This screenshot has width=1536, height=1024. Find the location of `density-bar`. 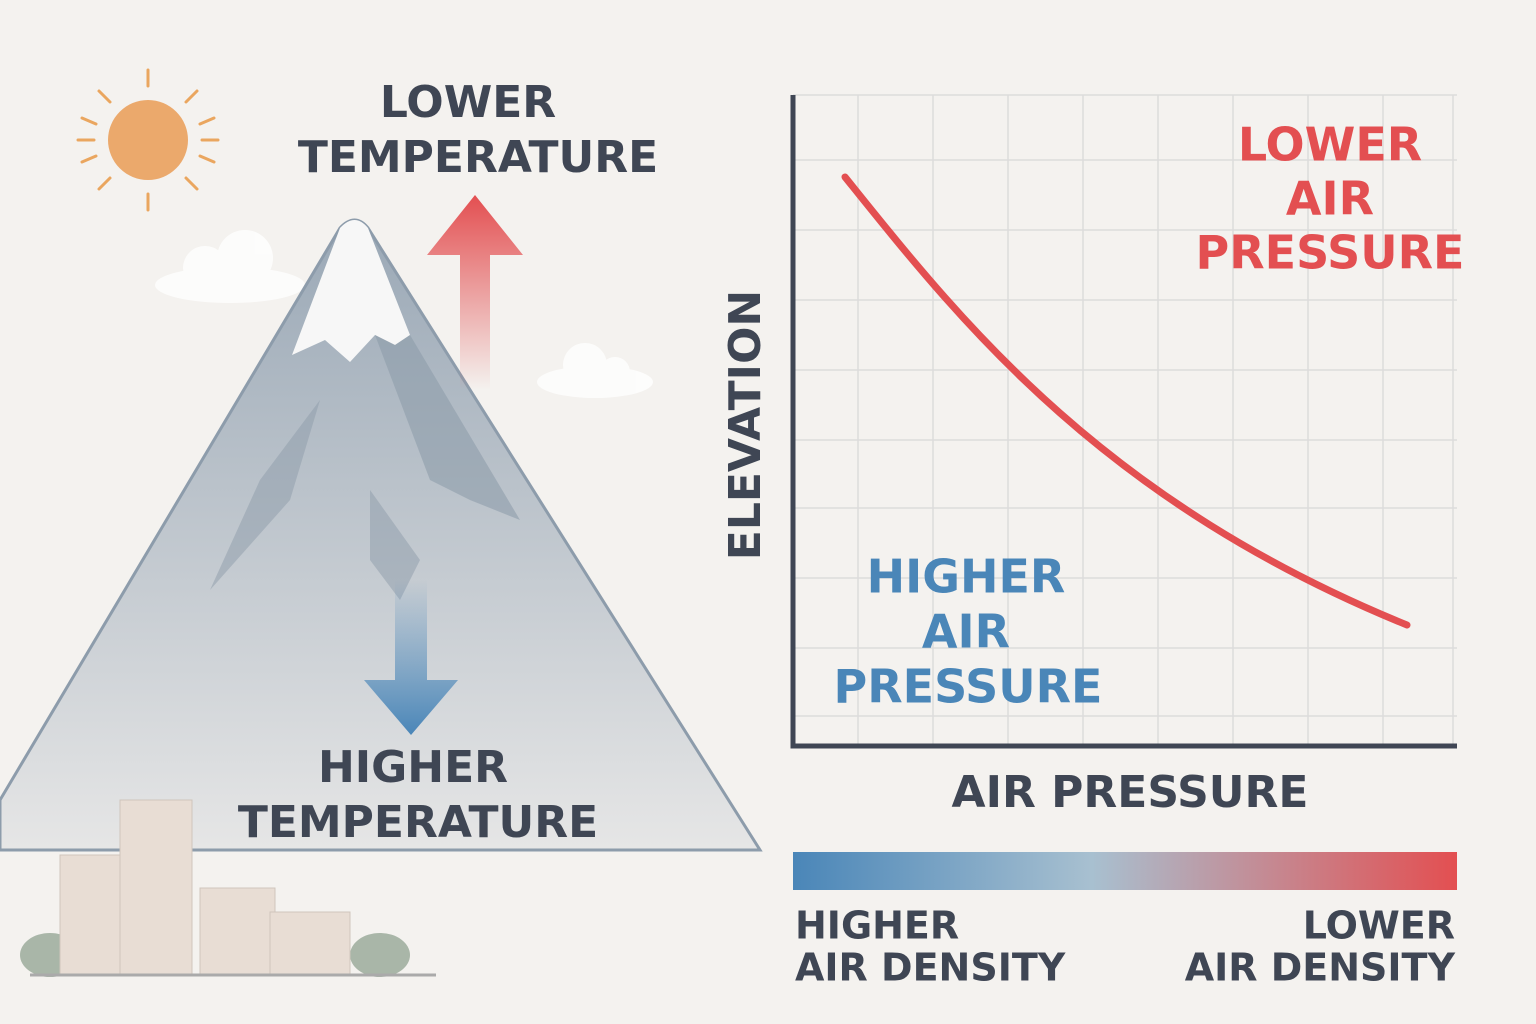

density-bar is located at coordinates (1125, 871).